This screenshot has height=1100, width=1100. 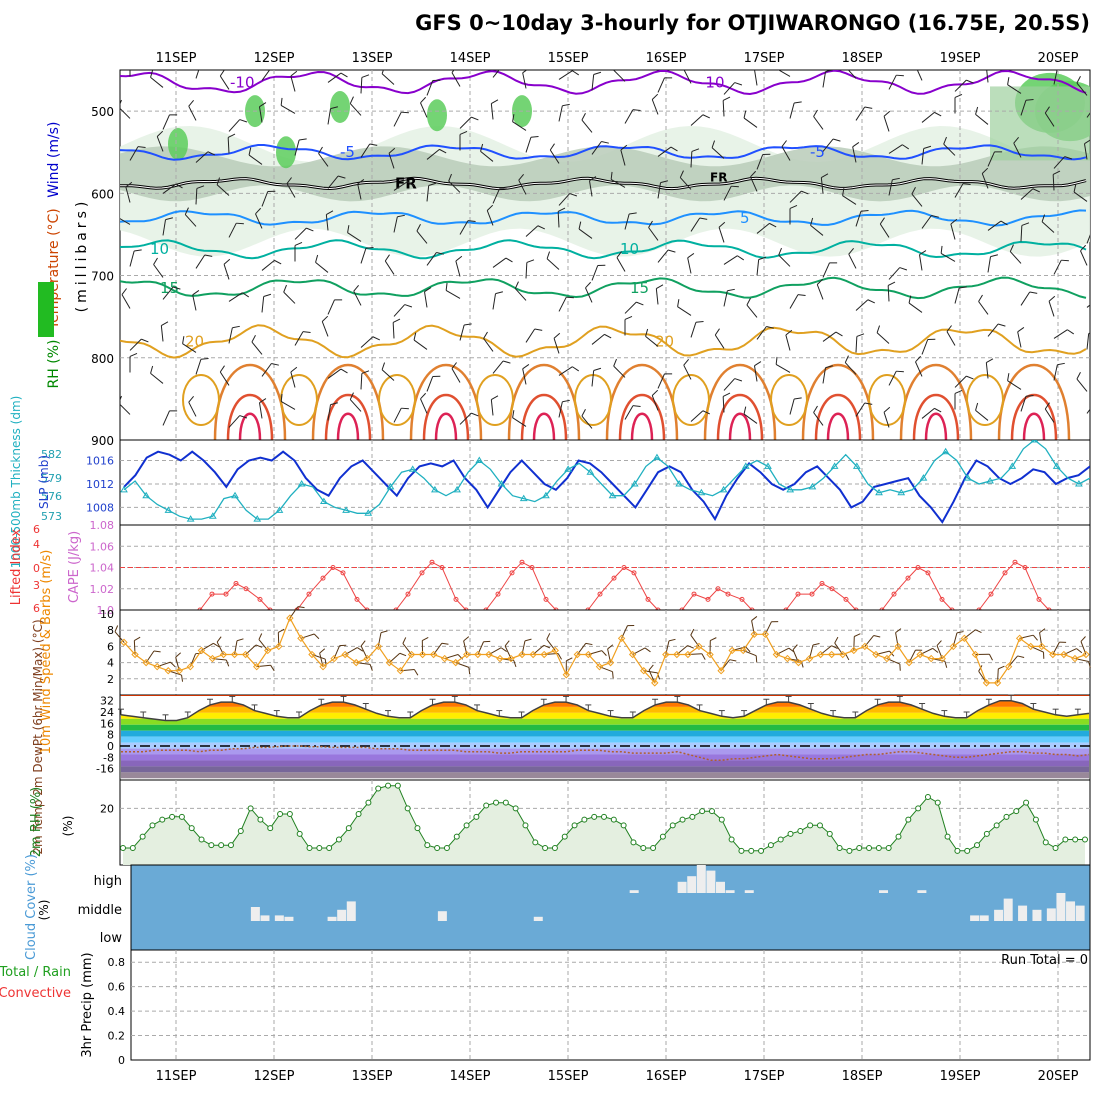 What do you see at coordinates (51, 496) in the screenshot?
I see `thickness-tick-label: 576` at bounding box center [51, 496].